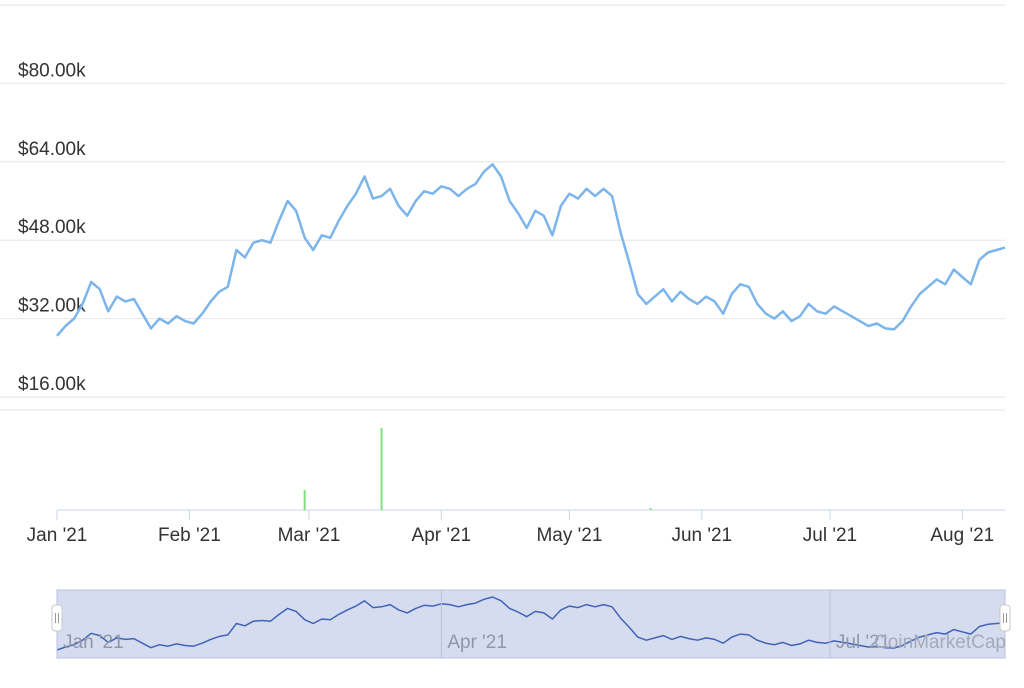 This screenshot has width=1024, height=688. What do you see at coordinates (52, 227) in the screenshot?
I see `y-tick-label: $48.00k` at bounding box center [52, 227].